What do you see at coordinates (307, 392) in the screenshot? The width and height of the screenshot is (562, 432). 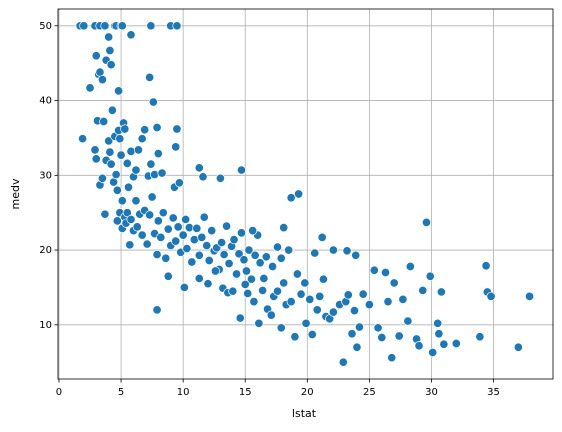 I see `x-tick-label: 20` at bounding box center [307, 392].